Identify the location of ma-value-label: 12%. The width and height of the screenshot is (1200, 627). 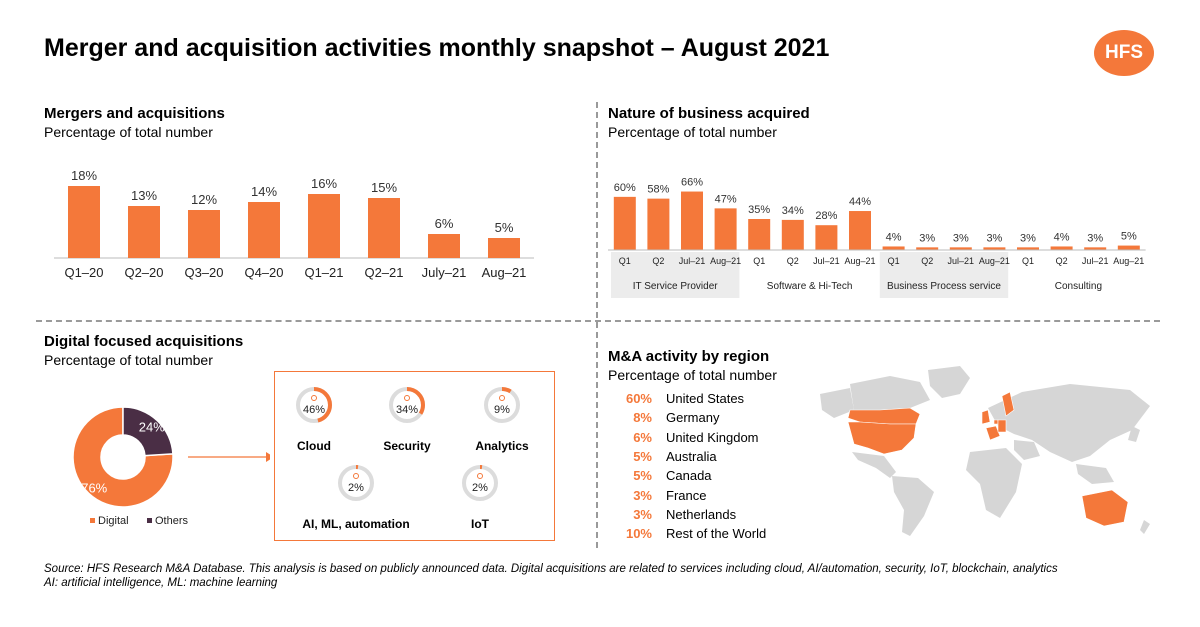
(204, 199).